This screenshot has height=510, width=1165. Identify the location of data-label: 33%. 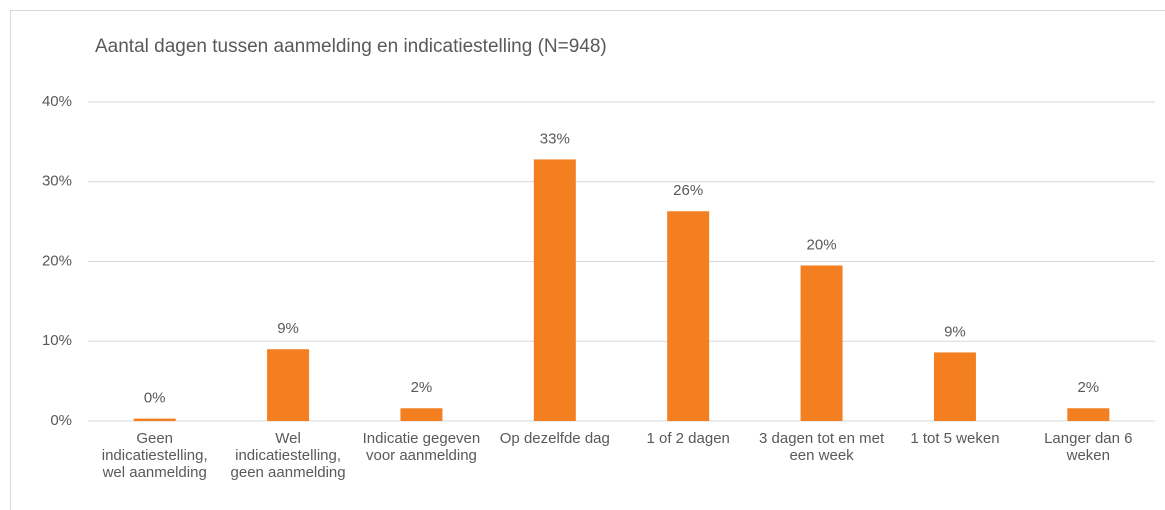
(555, 138).